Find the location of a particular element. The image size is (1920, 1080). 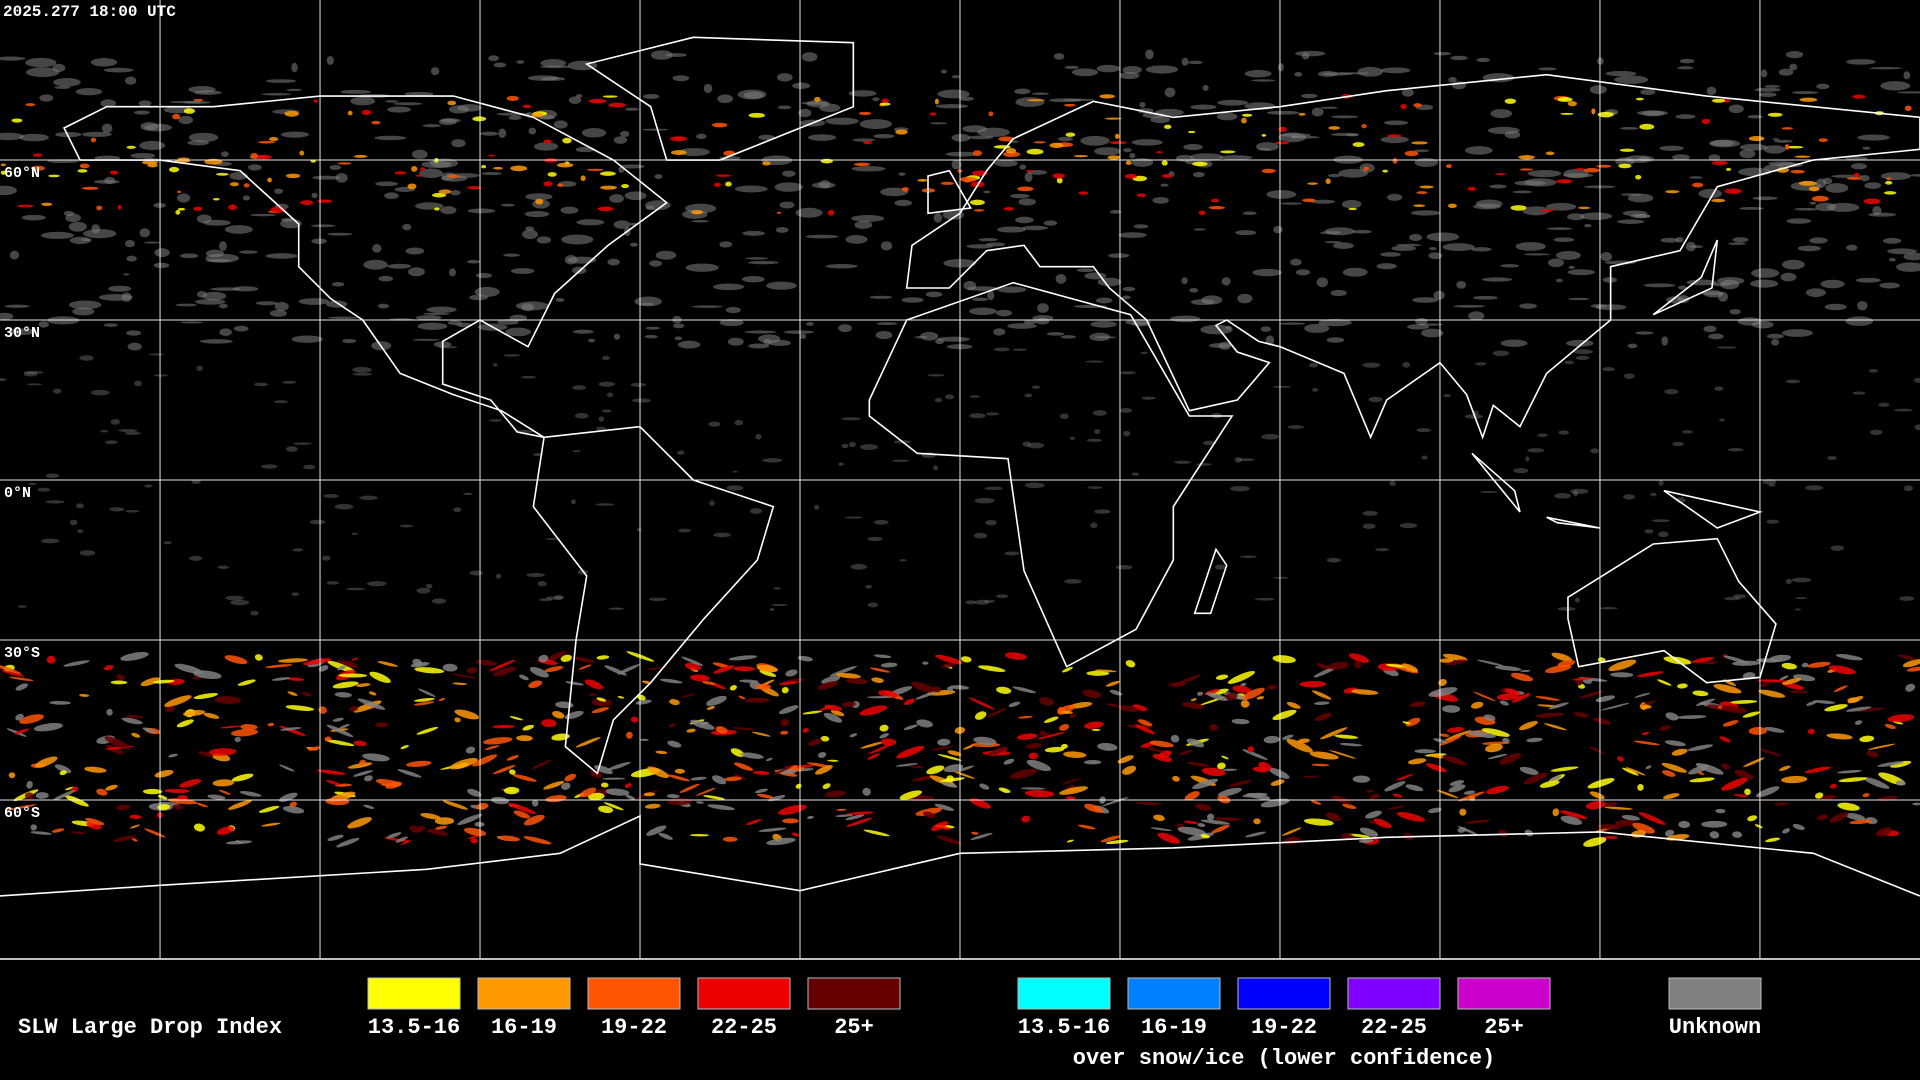

legend-label: 25+ is located at coordinates (1504, 1027).